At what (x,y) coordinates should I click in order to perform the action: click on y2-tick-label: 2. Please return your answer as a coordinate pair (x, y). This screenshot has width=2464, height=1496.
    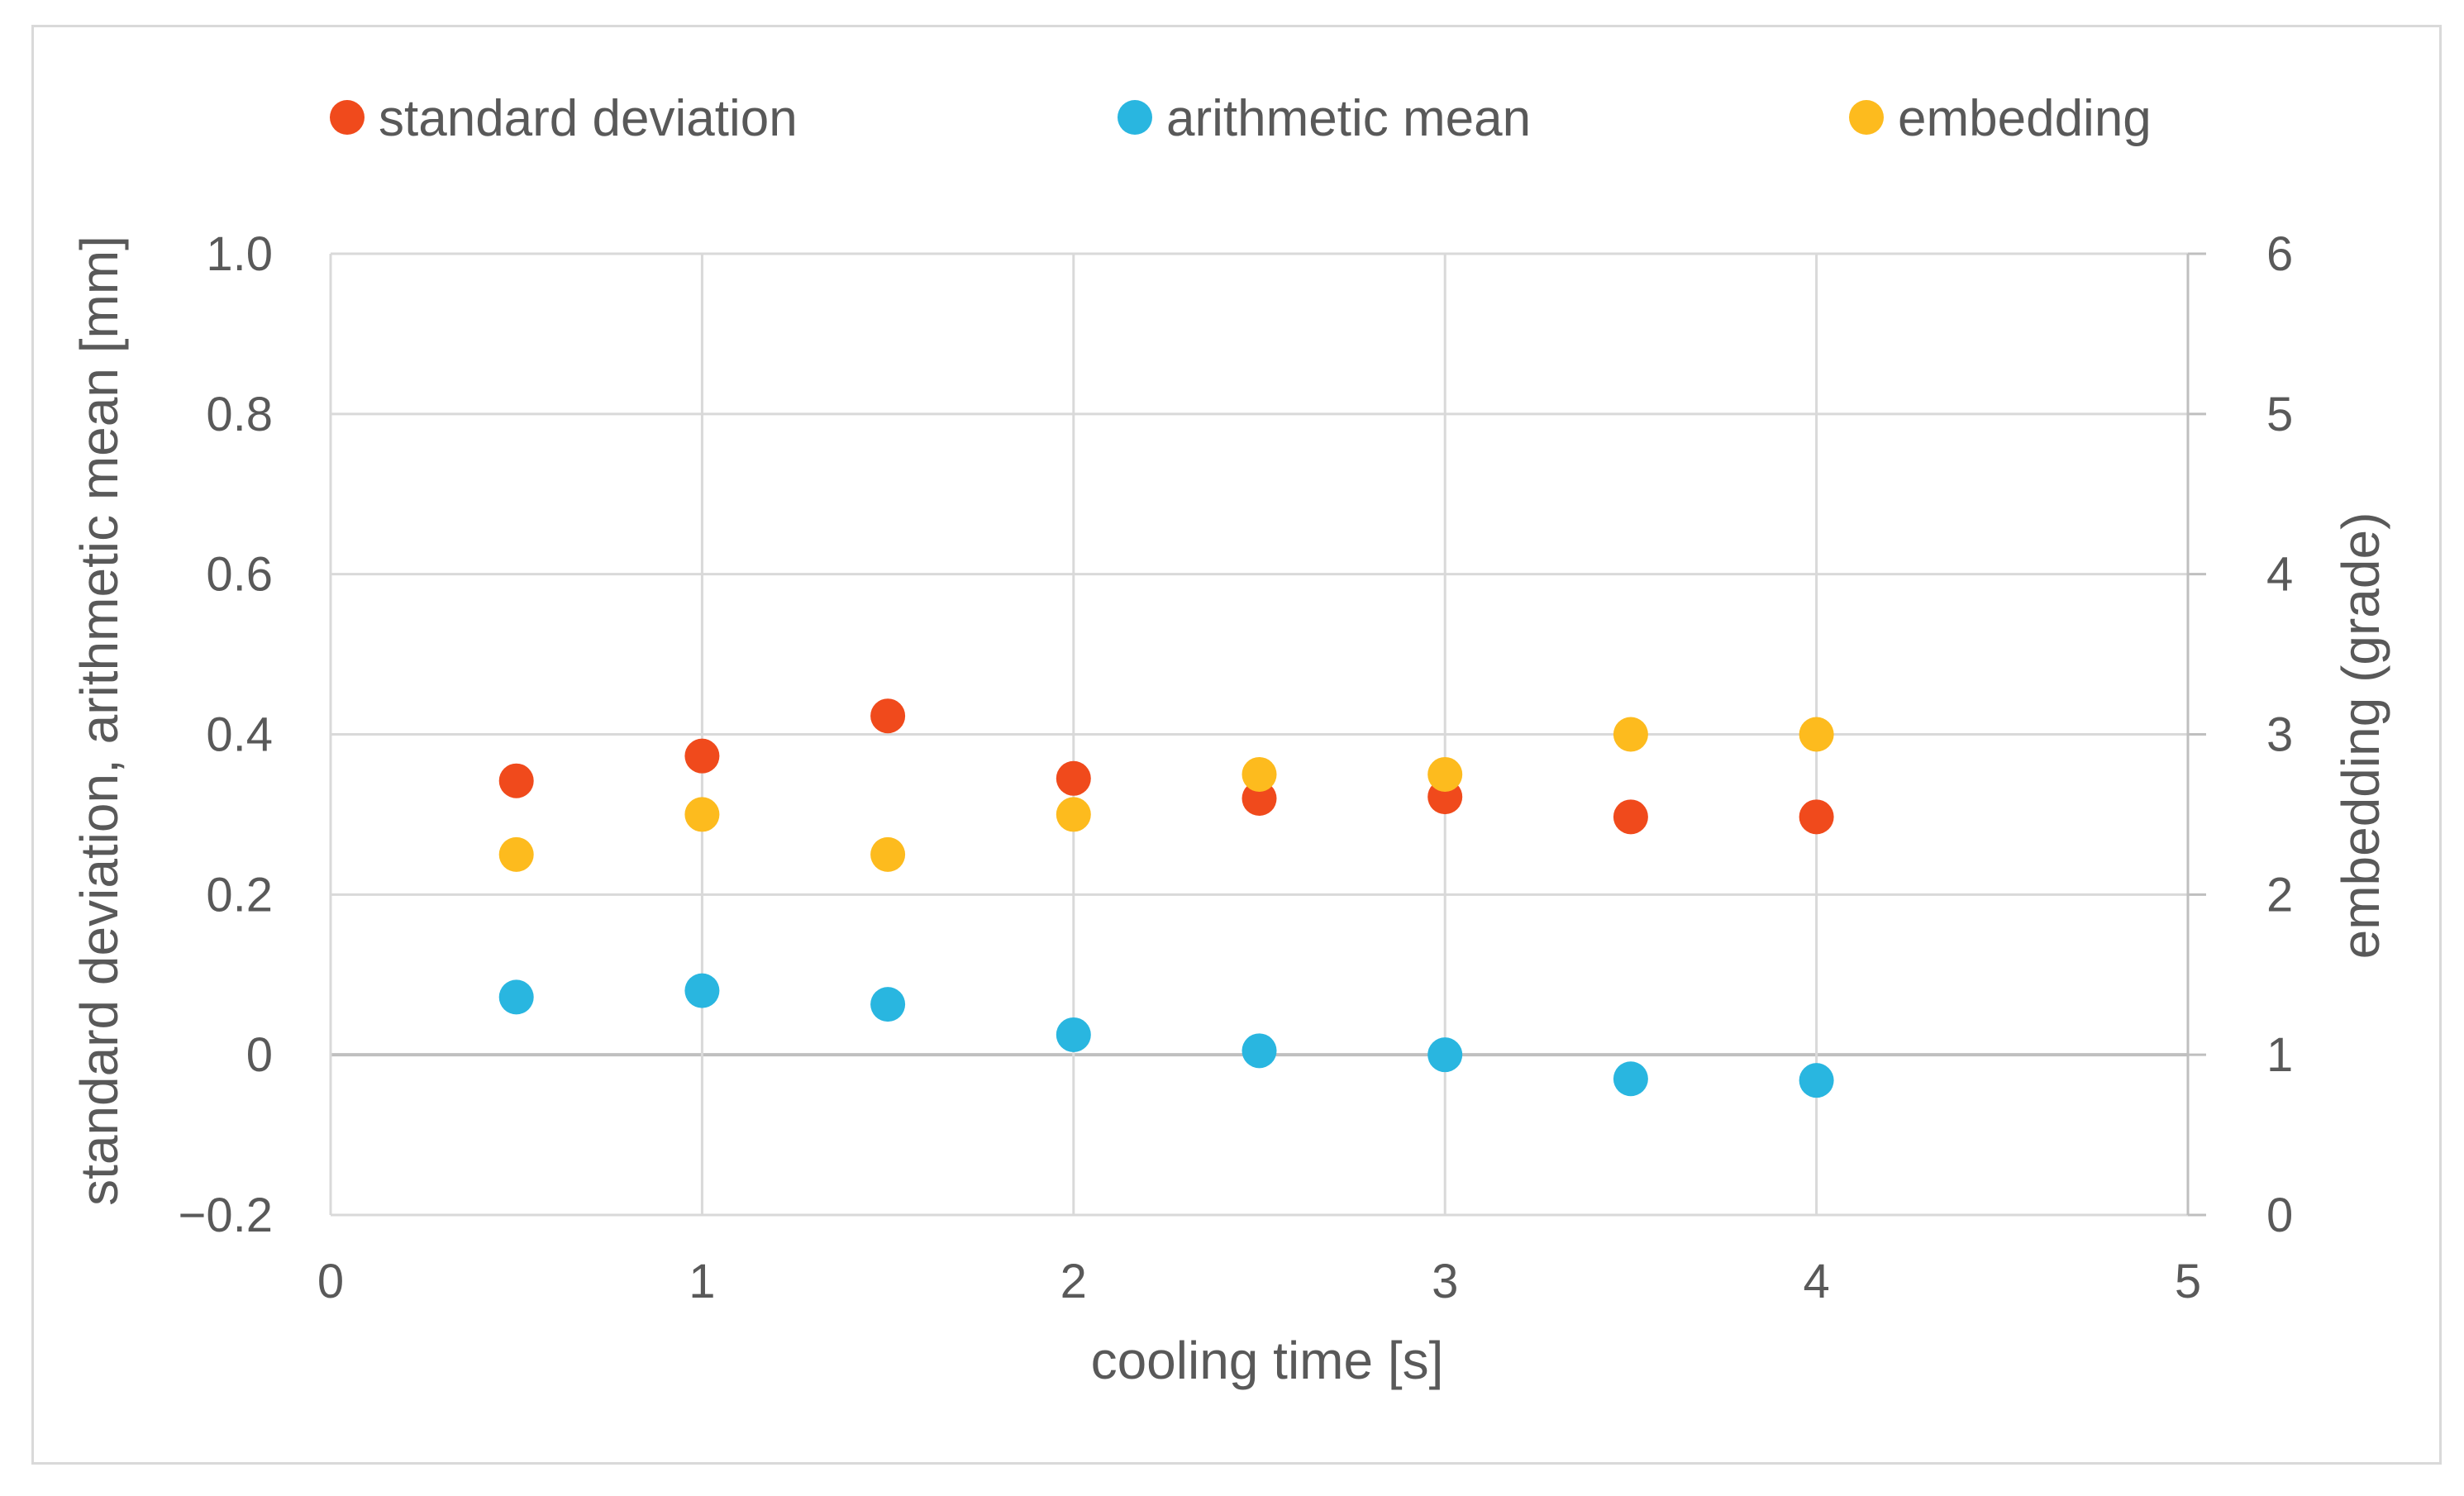
    Looking at the image, I should click on (2279, 895).